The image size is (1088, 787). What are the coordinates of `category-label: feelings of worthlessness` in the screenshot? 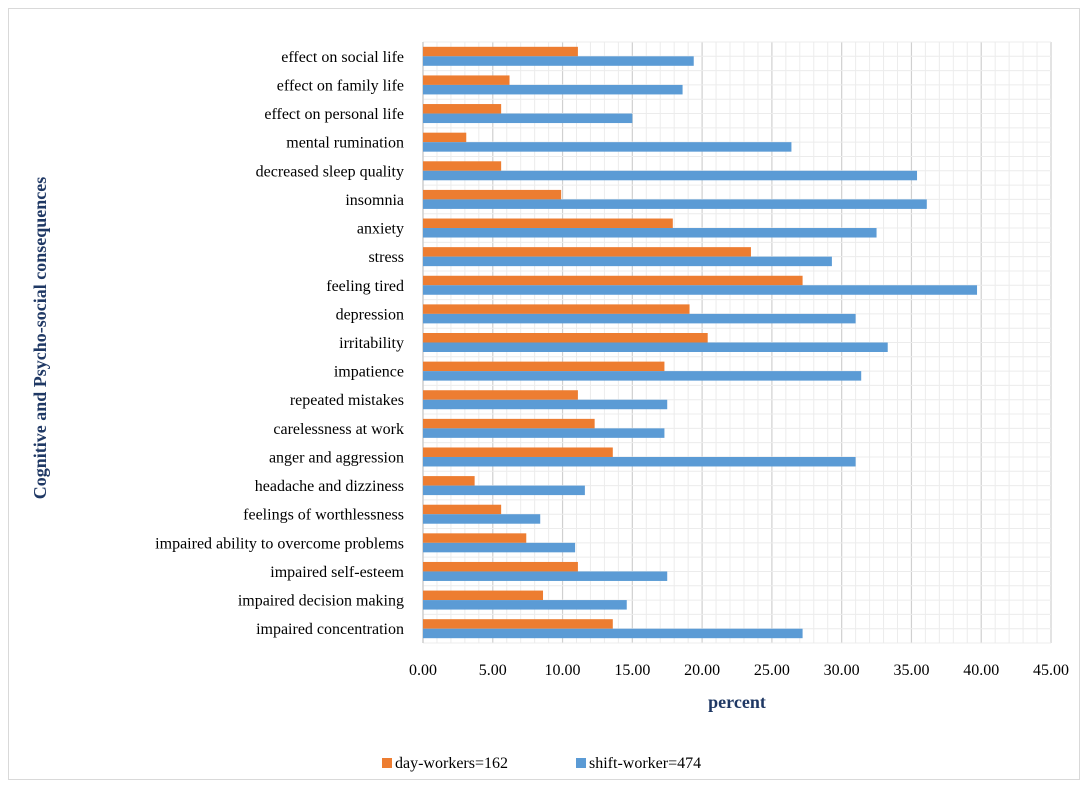 It's located at (323, 515).